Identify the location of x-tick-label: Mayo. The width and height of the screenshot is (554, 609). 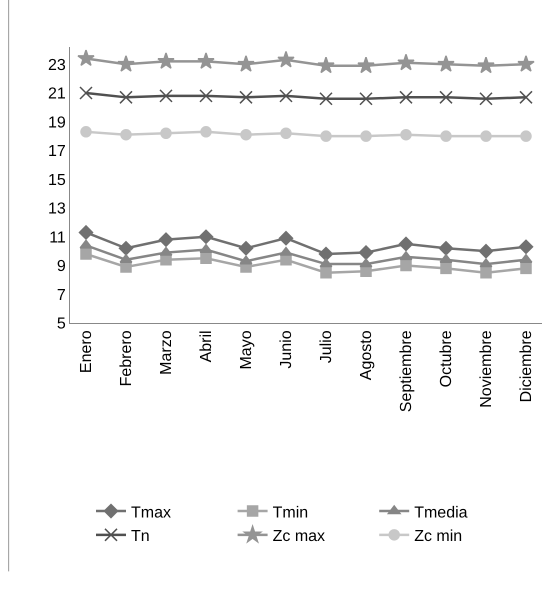
(247, 350).